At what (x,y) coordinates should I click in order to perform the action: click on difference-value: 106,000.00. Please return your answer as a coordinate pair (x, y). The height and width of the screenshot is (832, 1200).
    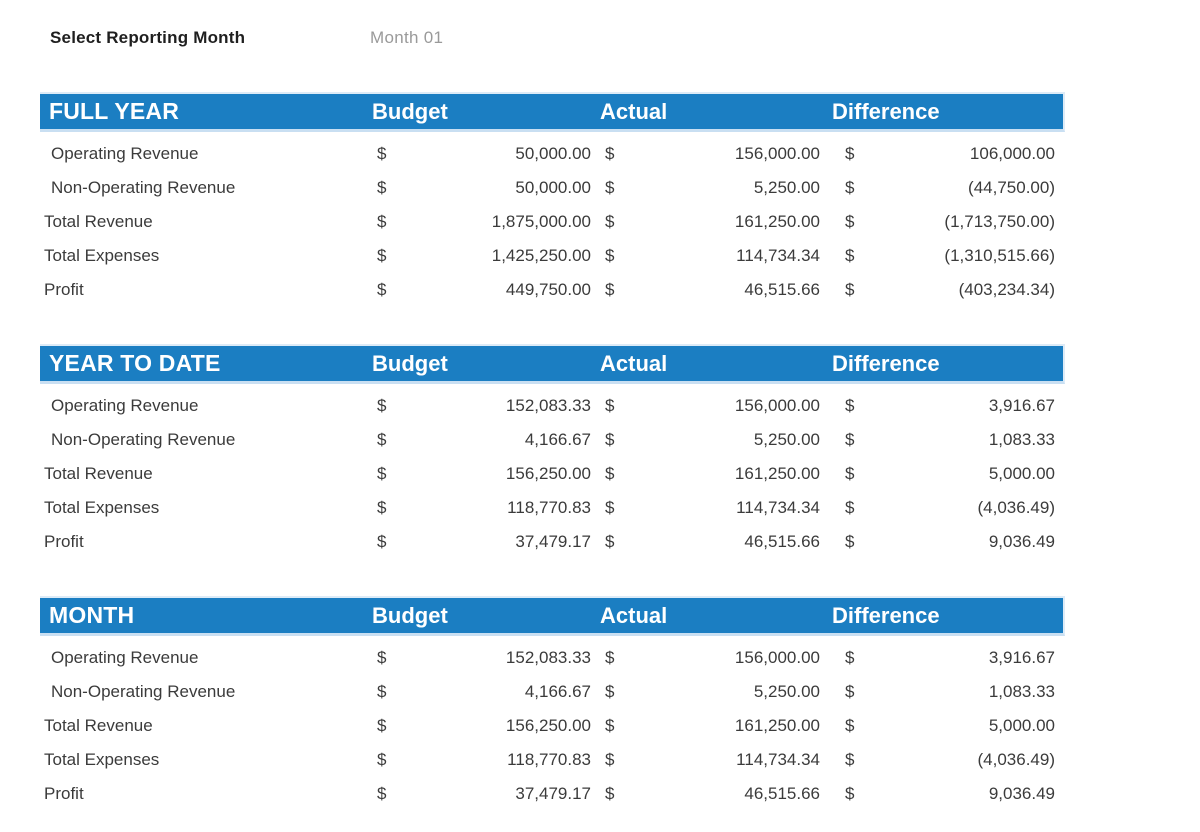
    Looking at the image, I should click on (1012, 153).